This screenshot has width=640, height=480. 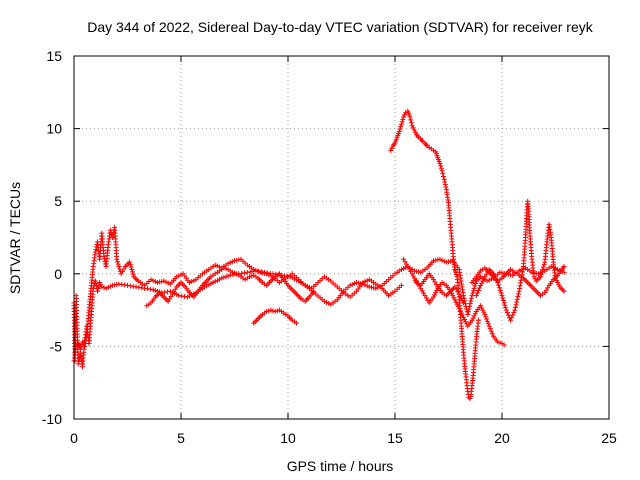 I want to click on series-track-h, so click(x=433, y=281).